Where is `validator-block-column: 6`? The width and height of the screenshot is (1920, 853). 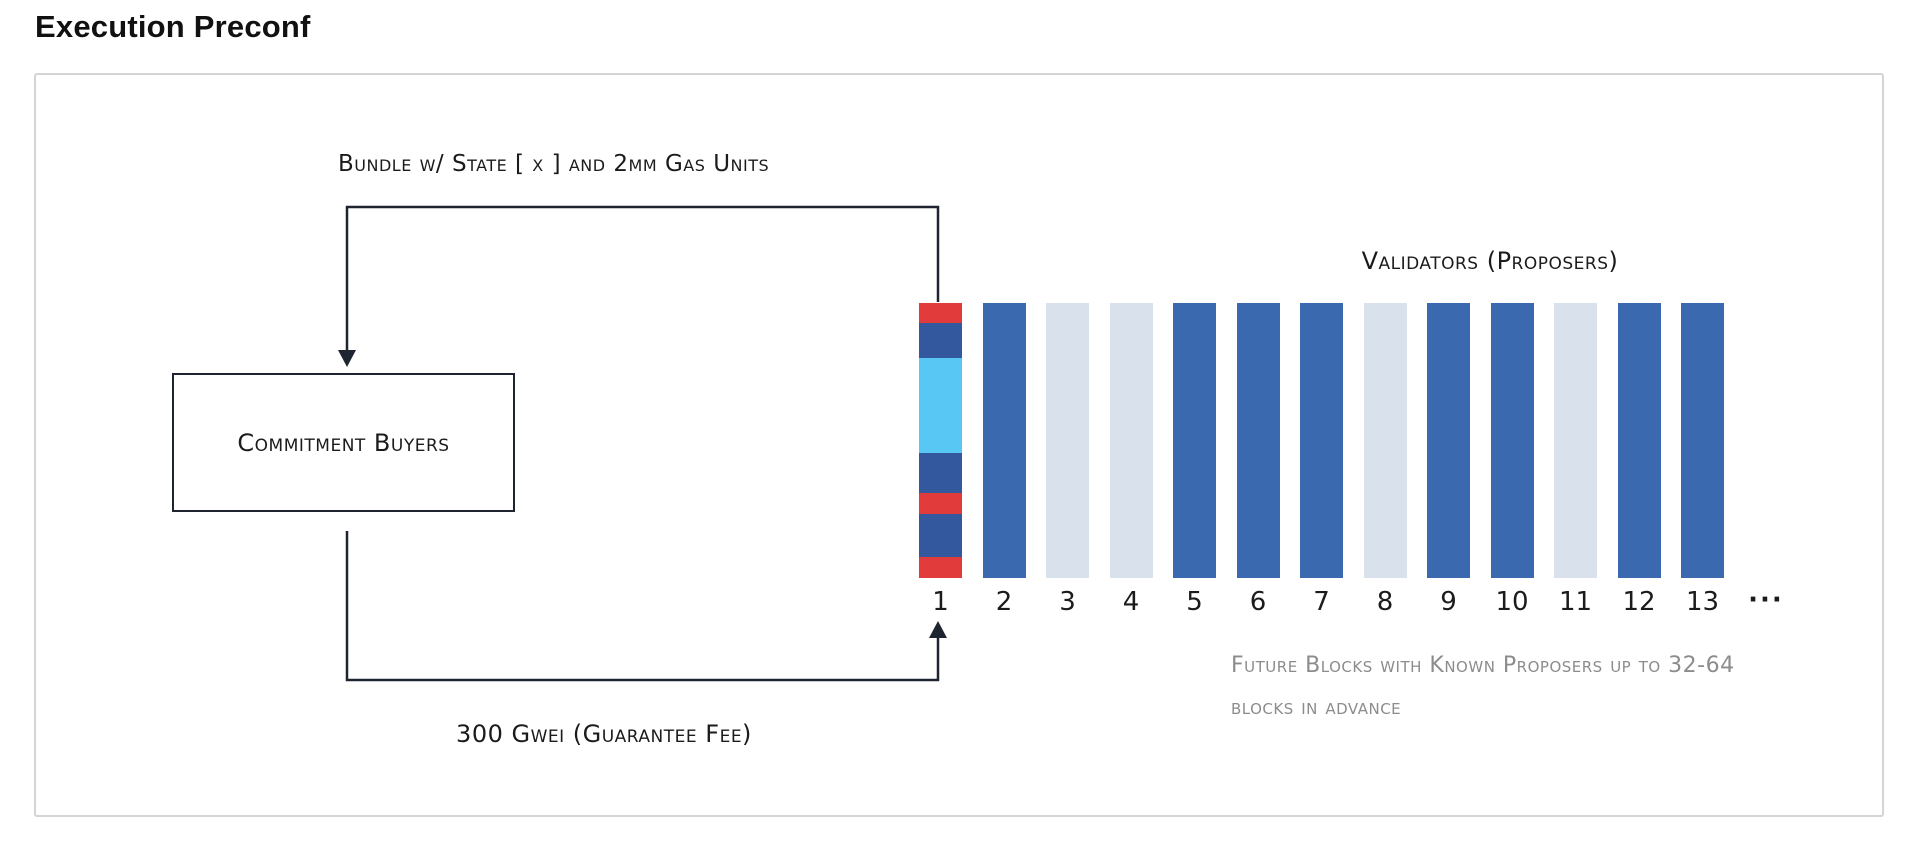
validator-block-column: 6 is located at coordinates (1258, 460).